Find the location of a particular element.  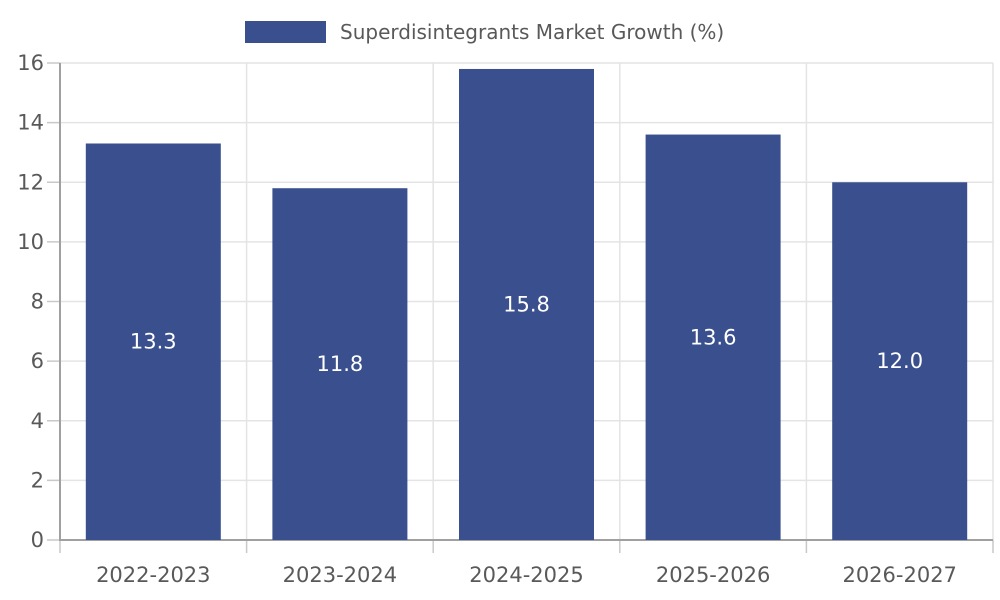

y-tick-label: 12 is located at coordinates (30, 182).